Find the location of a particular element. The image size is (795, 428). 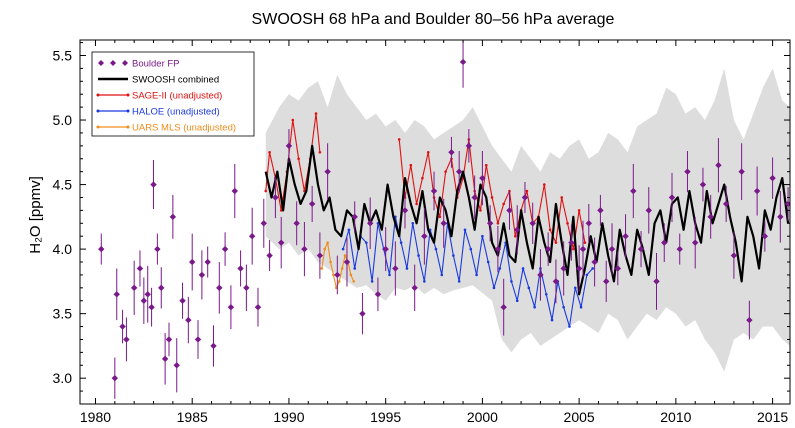

y-tick-label: 4.0 is located at coordinates (63, 249).